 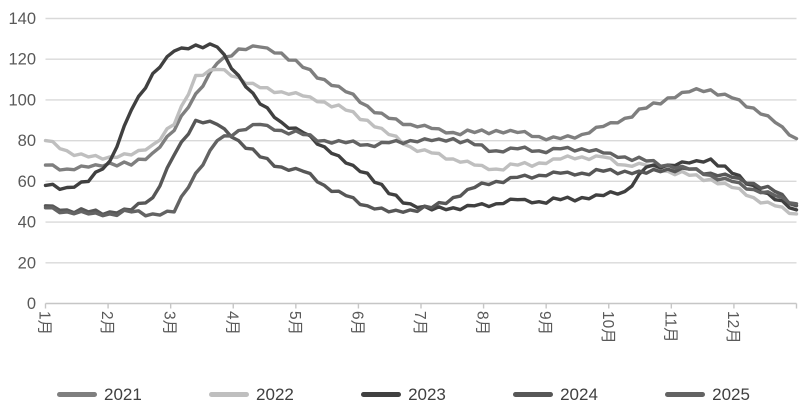 What do you see at coordinates (555, 394) in the screenshot?
I see `legend-item-2024: 2024` at bounding box center [555, 394].